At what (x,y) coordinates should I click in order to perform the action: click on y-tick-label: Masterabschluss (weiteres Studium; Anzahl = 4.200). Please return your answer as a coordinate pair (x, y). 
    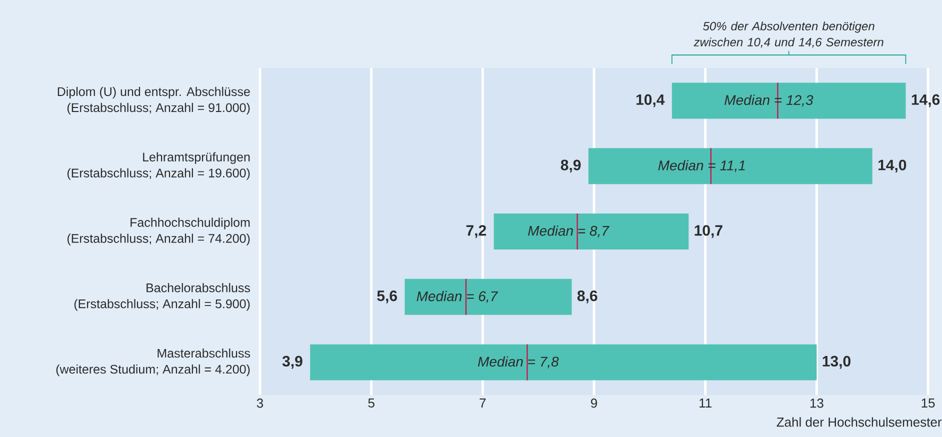
    Looking at the image, I should click on (153, 362).